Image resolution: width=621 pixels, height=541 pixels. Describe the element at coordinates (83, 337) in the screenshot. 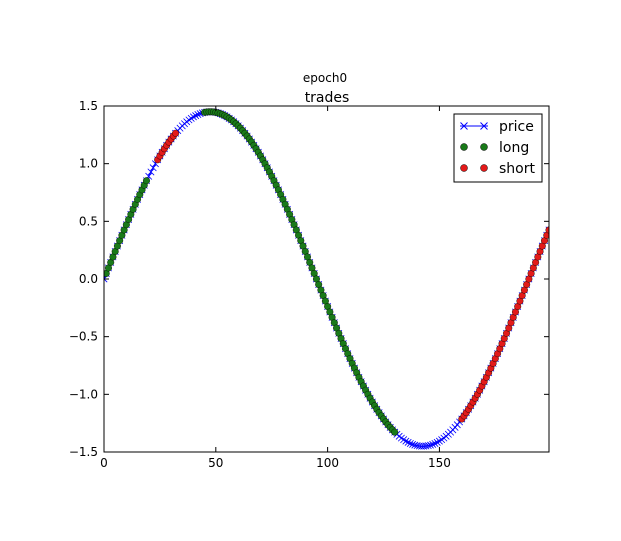

I see `y-tick-label: −0.5` at that location.